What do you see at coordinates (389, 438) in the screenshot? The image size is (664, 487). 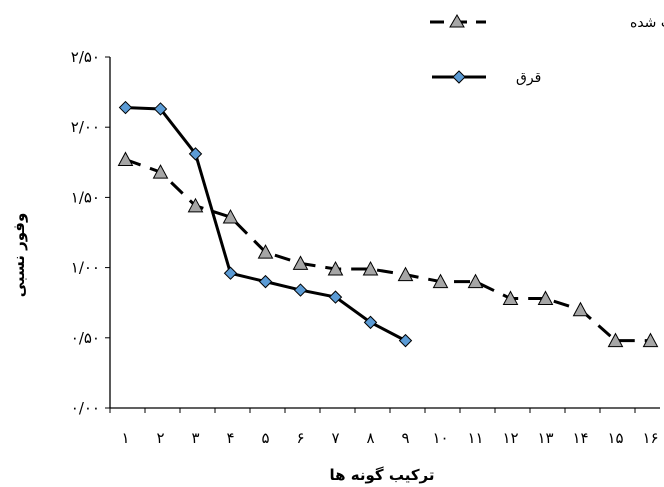 I see `x-tick-labels: ۱ ۲ ۳ ۴ ۵ ۶ ۷ ۸ ۹ ۱۰ ۱۱ ۱۲ ۱۳ ۱۴ ۱۵ ۱۶` at bounding box center [389, 438].